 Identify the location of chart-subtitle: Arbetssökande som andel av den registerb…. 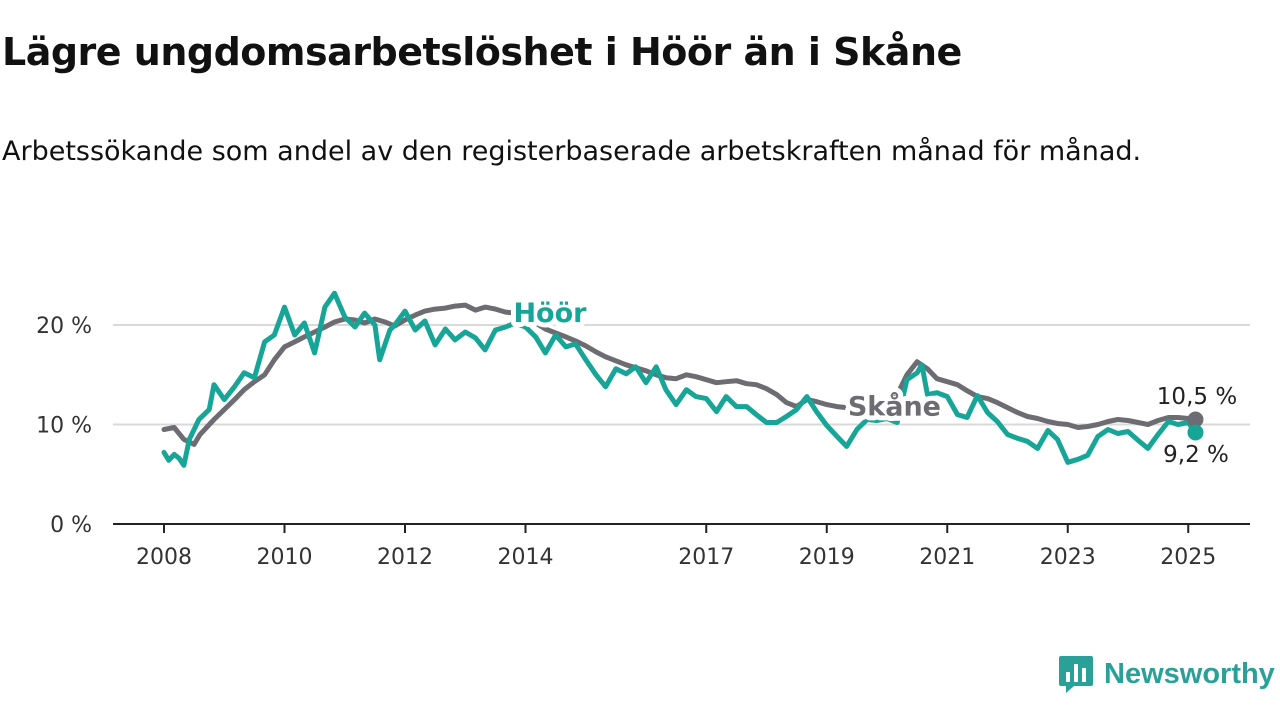
(572, 151).